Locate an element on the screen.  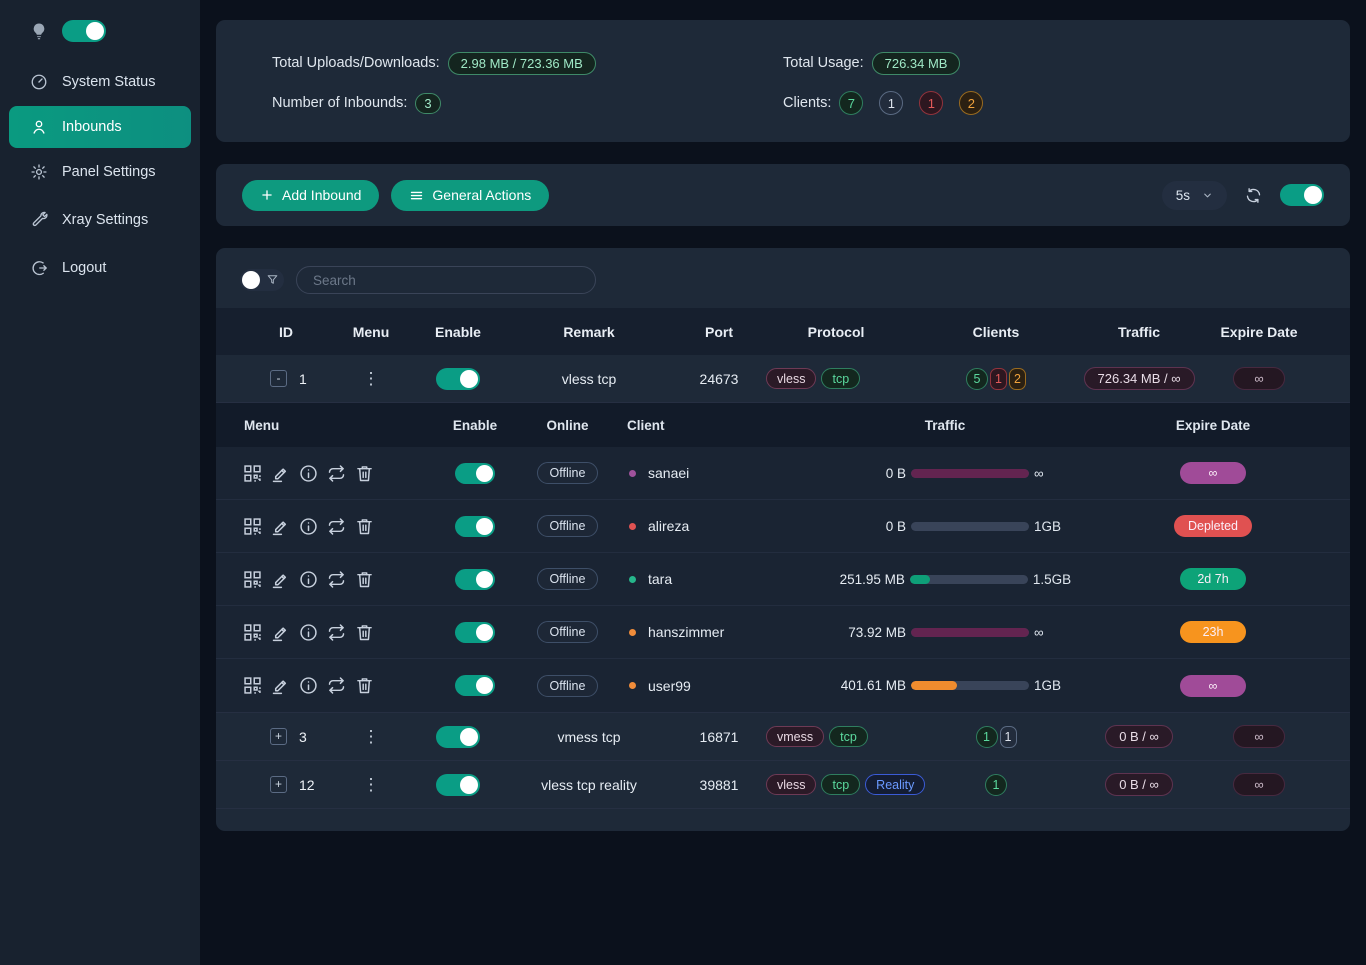
inbounds-count-badge: 3 is located at coordinates (428, 103).